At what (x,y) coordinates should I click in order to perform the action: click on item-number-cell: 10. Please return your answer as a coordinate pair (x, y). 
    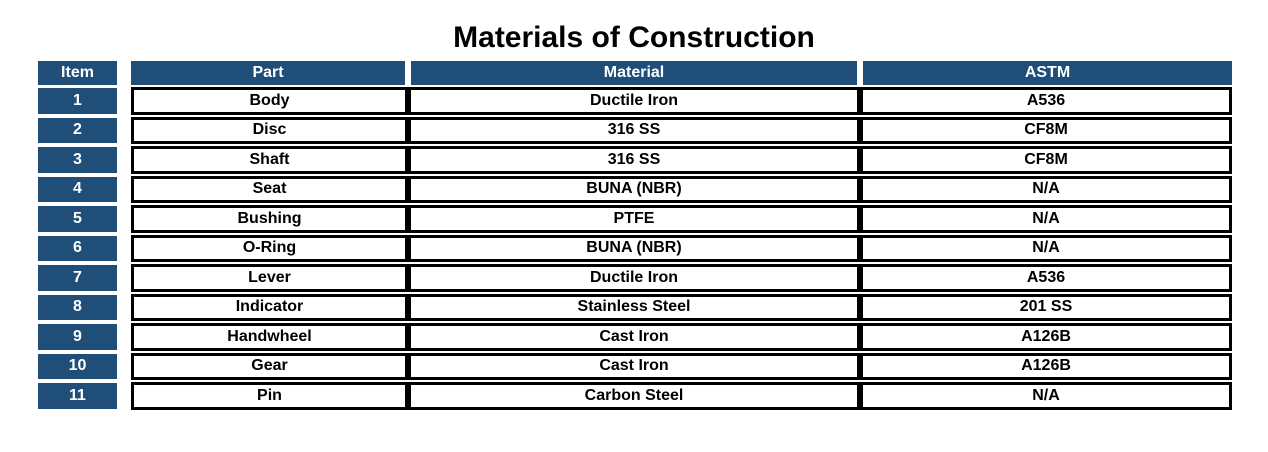
    Looking at the image, I should click on (77, 366).